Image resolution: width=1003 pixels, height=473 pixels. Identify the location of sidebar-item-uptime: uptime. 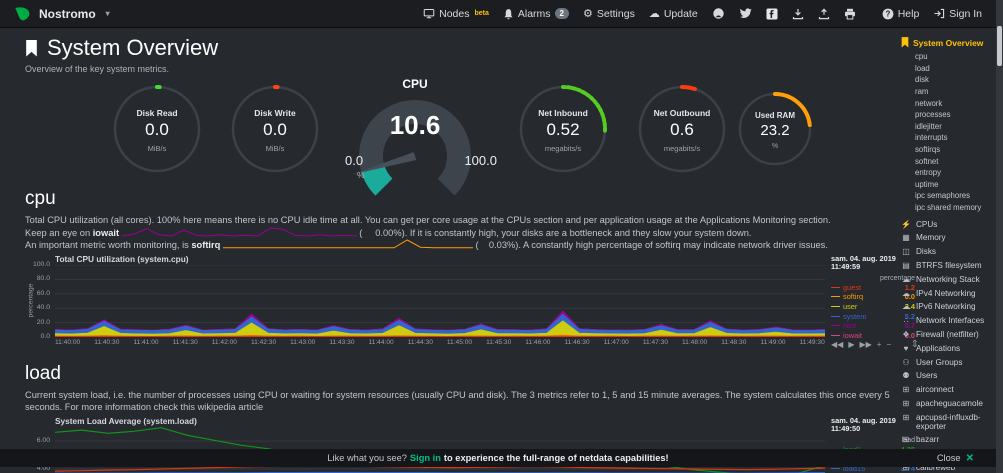
(927, 184).